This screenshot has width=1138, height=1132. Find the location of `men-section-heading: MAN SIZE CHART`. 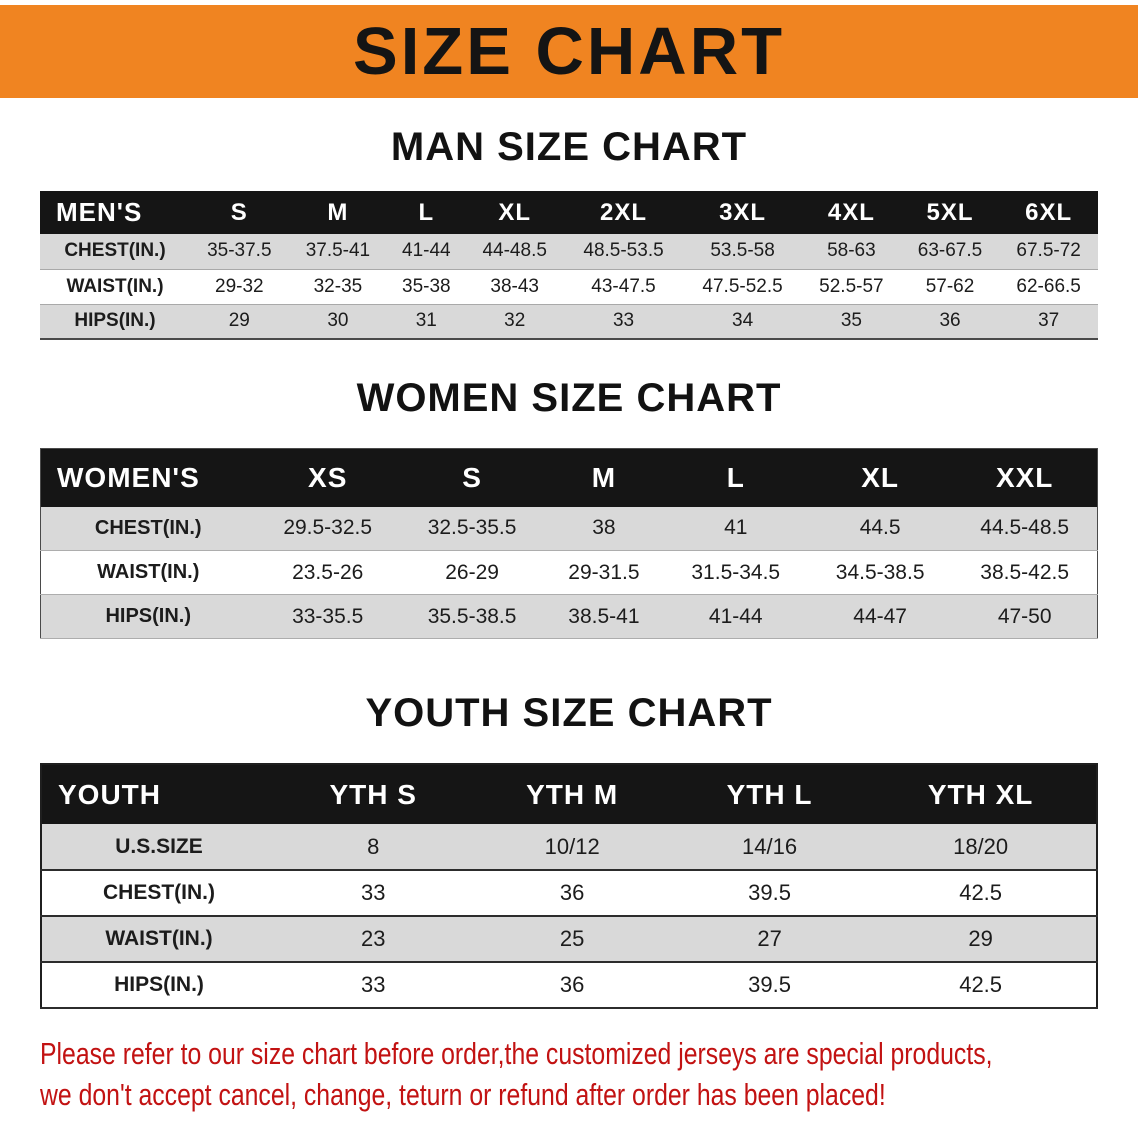

men-section-heading: MAN SIZE CHART is located at coordinates (569, 147).